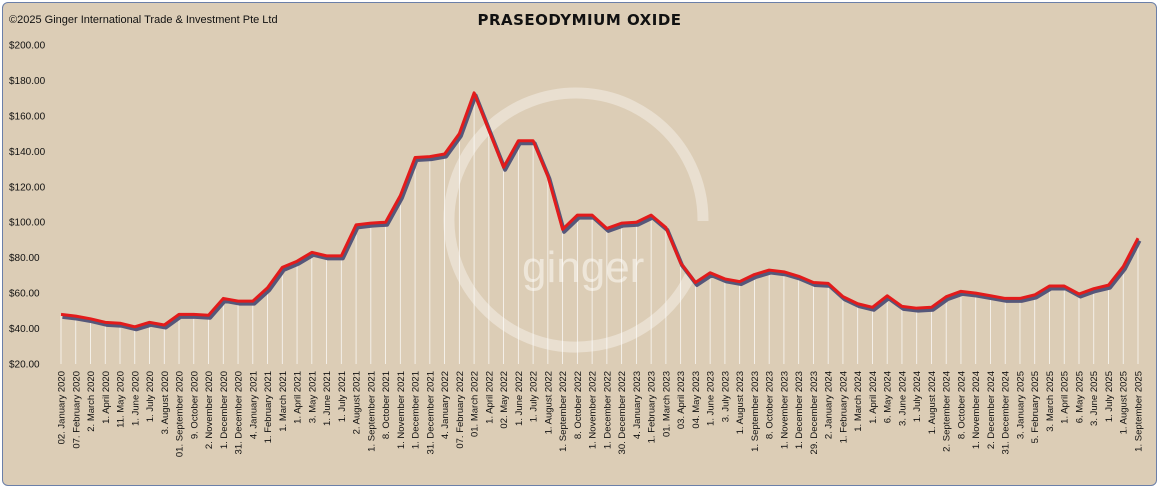 The width and height of the screenshot is (1159, 488). Describe the element at coordinates (534, 396) in the screenshot. I see `x-tick-label: 1. July 2022` at that location.